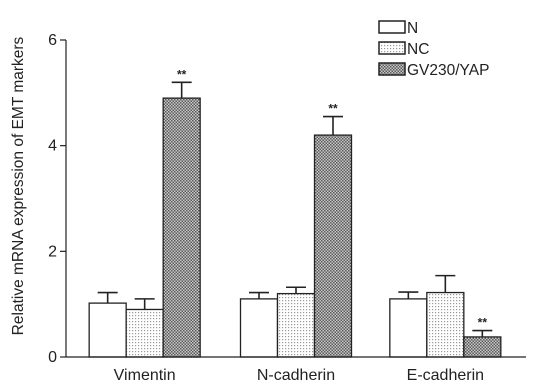 The height and width of the screenshot is (384, 537). Describe the element at coordinates (145, 375) in the screenshot. I see `x-category-label: Vimentin` at that location.